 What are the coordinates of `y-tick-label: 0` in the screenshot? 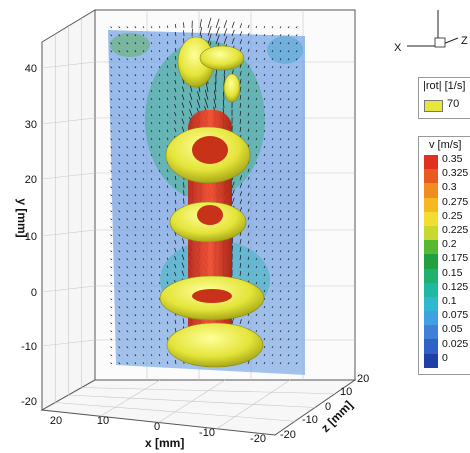 It's located at (34, 293).